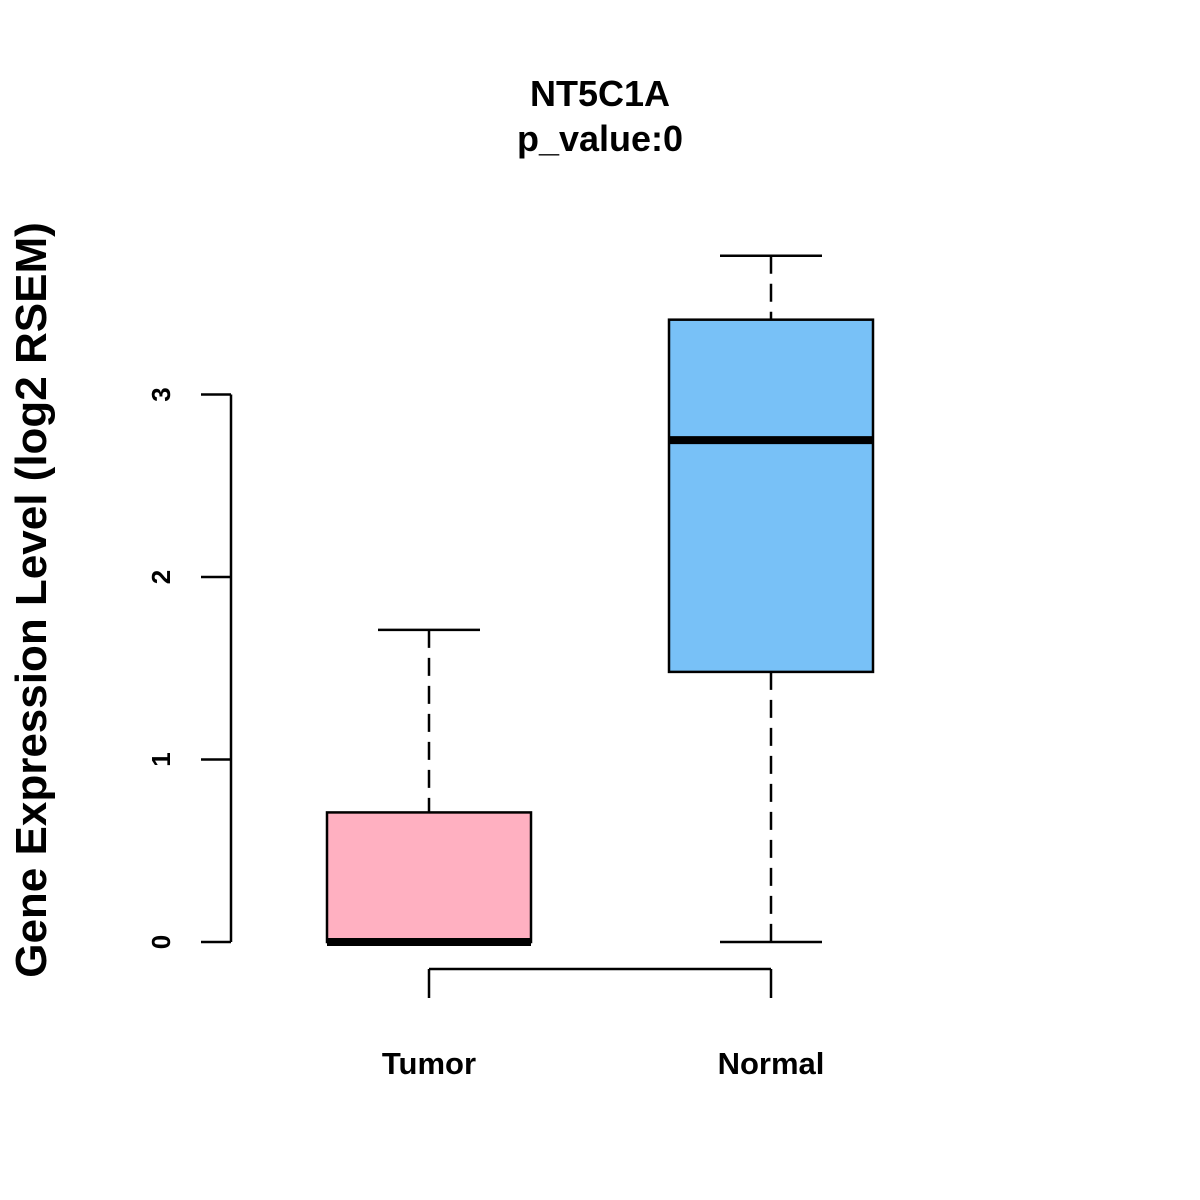 Image resolution: width=1200 pixels, height=1200 pixels. What do you see at coordinates (771, 496) in the screenshot?
I see `box-normal` at bounding box center [771, 496].